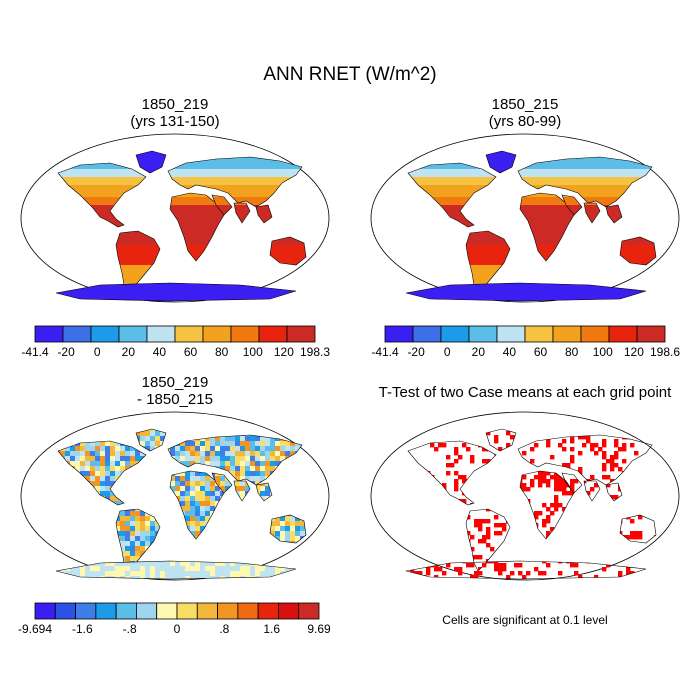 This screenshot has width=700, height=700. I want to click on map-panel-c, so click(175, 496).